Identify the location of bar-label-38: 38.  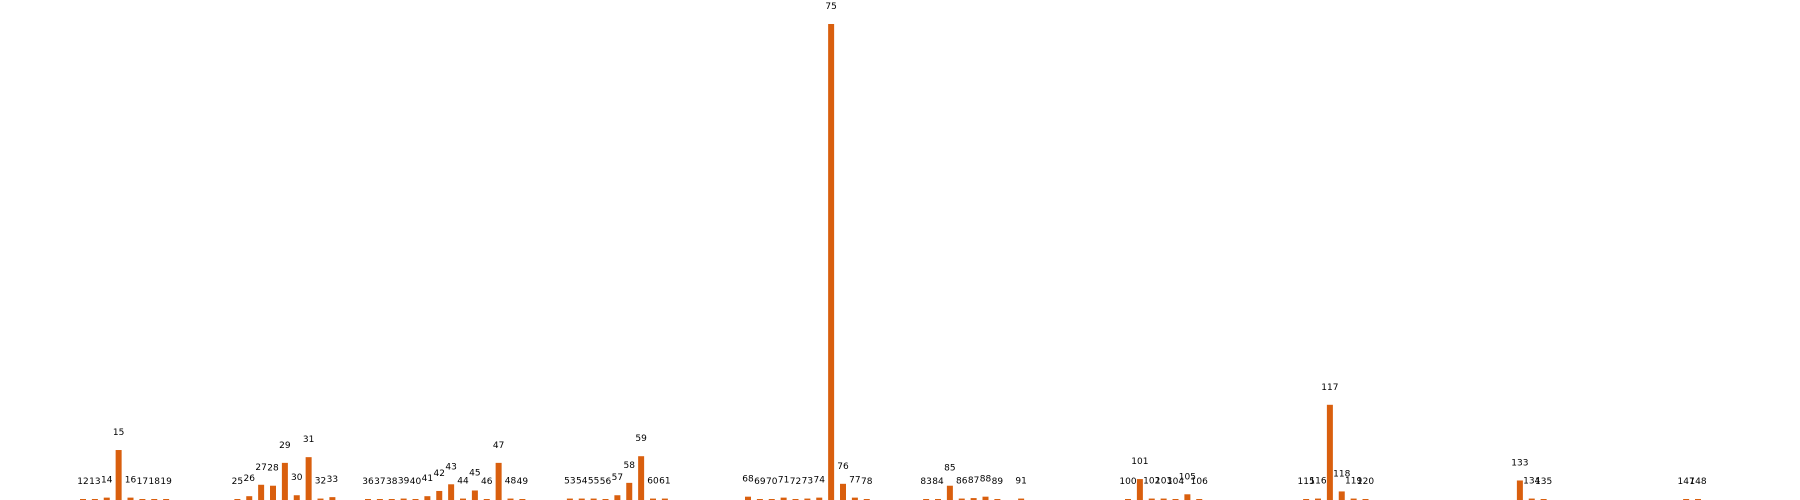
(392, 482).